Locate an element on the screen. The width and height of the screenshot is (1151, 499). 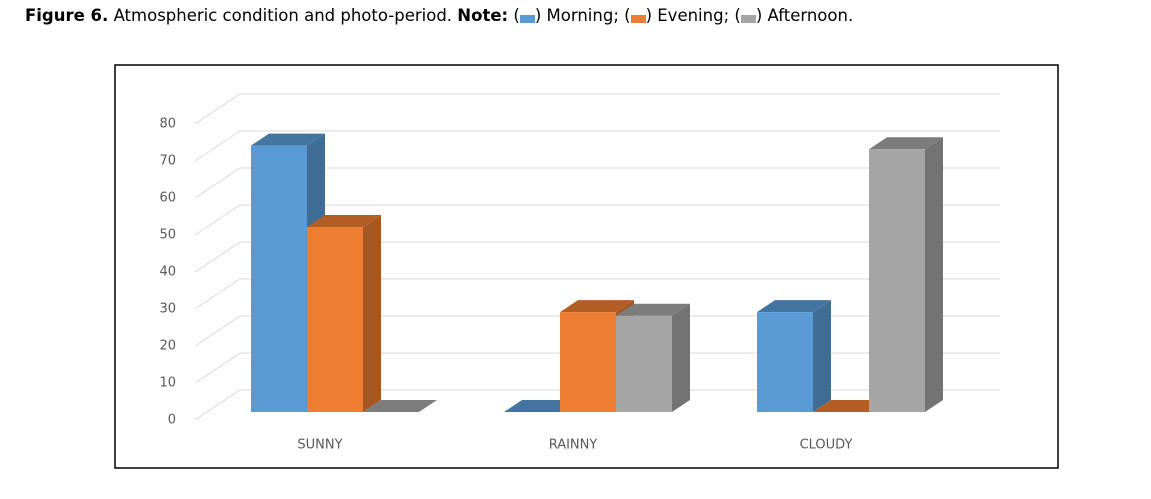
caption-label: Figure 6. is located at coordinates (67, 15).